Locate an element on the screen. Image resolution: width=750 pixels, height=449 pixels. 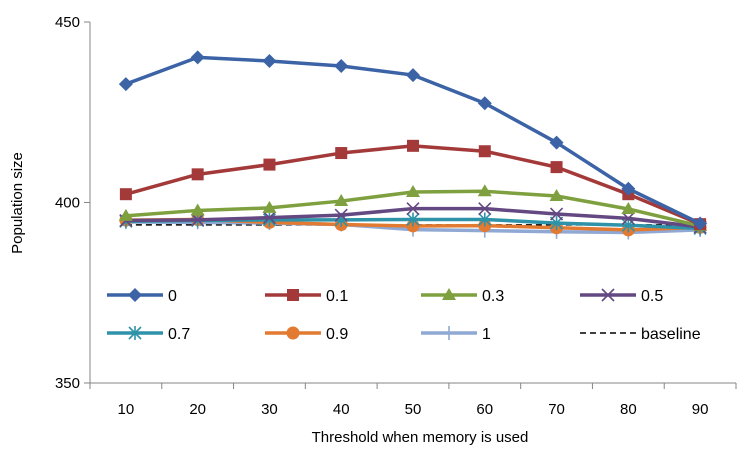
legend: 0 0.1 0.3 0.5 0.7 0.9 1 baseline is located at coordinates (404, 315).